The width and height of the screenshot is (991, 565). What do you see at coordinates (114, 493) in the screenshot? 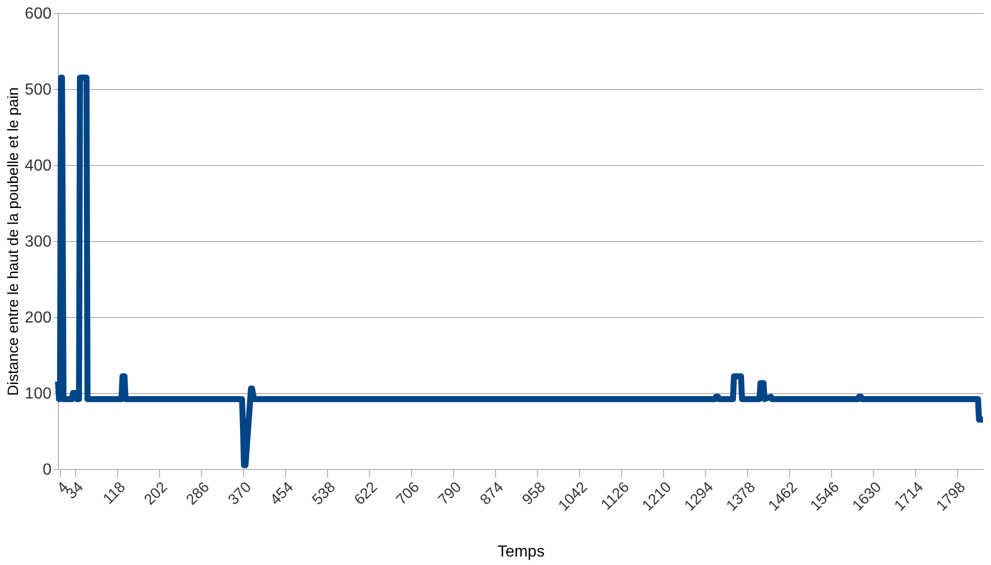
I see `x-tick-label: 118` at bounding box center [114, 493].